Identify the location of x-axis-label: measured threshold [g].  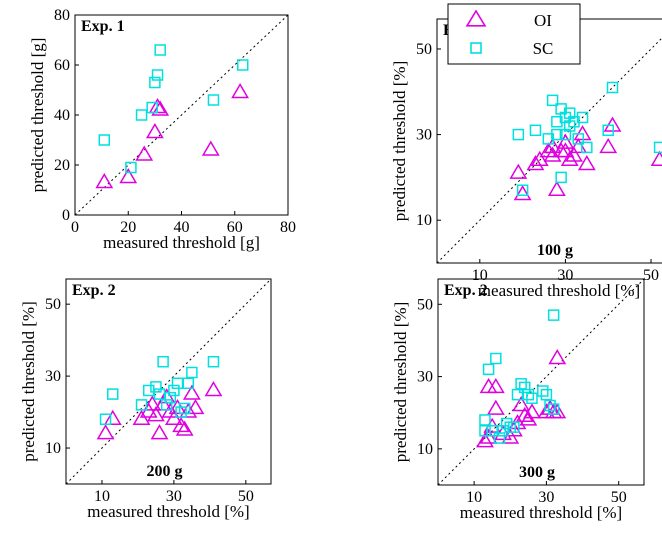
(181, 242).